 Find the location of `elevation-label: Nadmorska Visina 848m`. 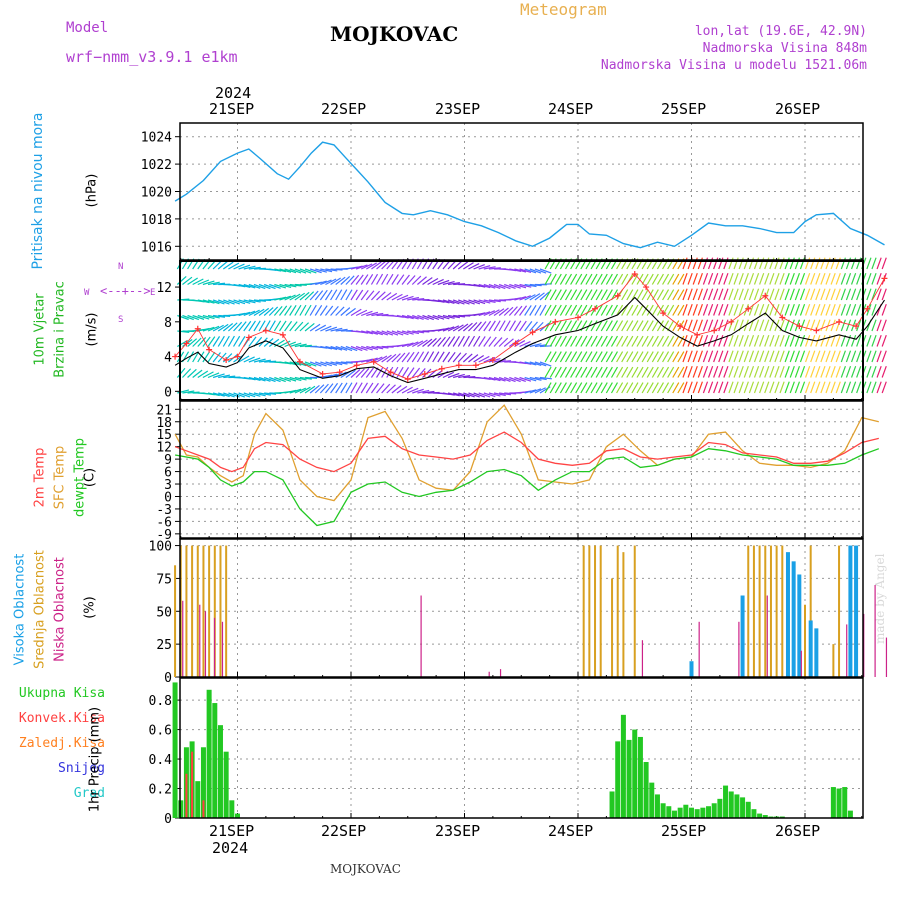

elevation-label: Nadmorska Visina 848m is located at coordinates (784, 48).